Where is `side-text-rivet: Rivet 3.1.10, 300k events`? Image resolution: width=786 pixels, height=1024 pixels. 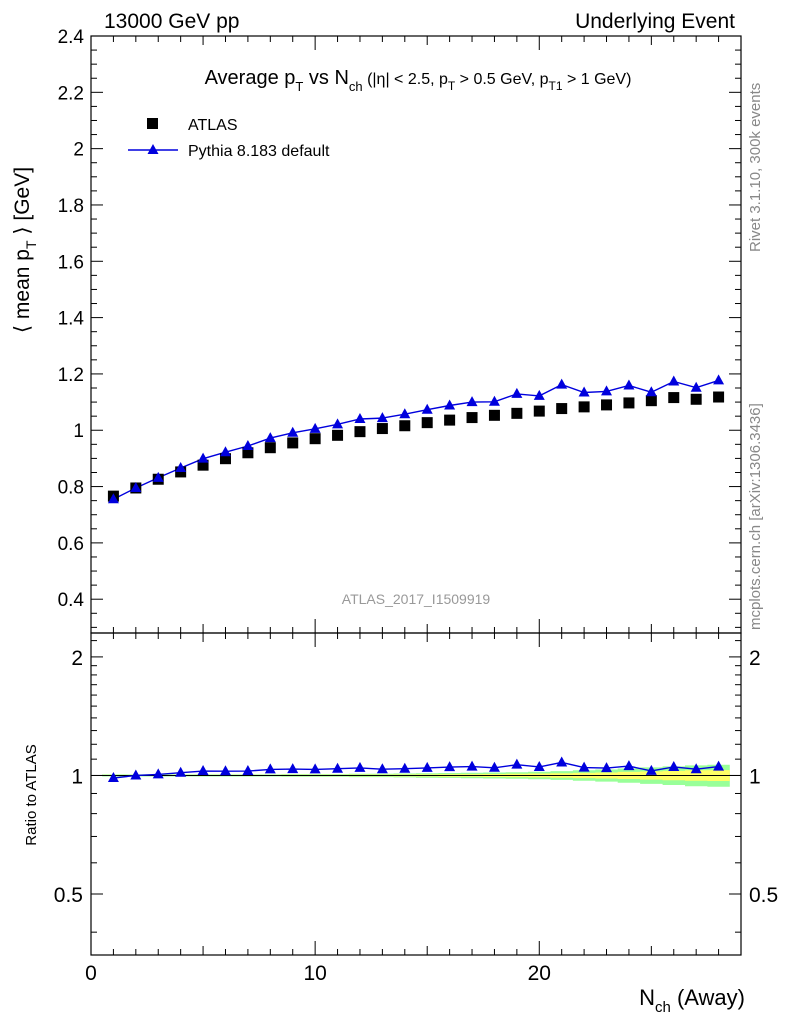 side-text-rivet: Rivet 3.1.10, 300k events is located at coordinates (755, 167).